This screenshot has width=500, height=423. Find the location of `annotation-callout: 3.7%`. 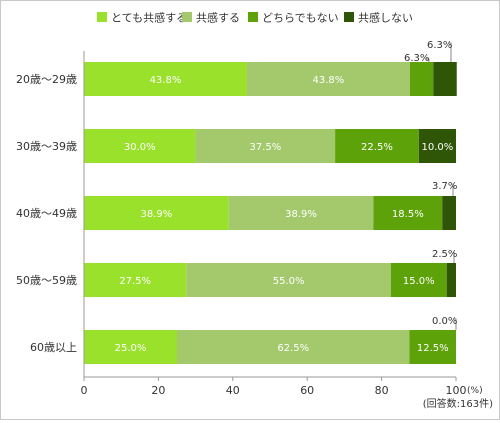

annotation-callout: 3.7% is located at coordinates (444, 188).